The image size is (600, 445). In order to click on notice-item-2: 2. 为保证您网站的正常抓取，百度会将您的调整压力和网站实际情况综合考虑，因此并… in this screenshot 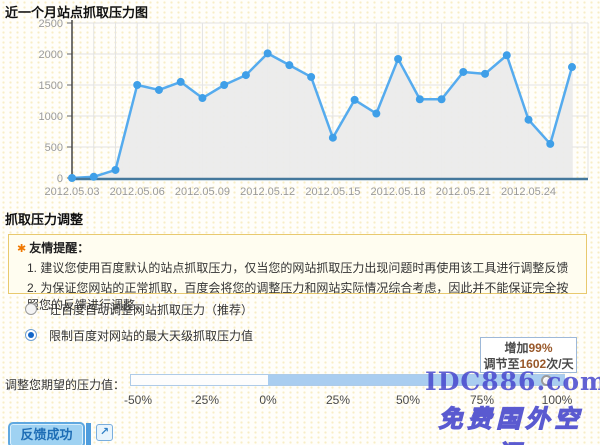, I will do `click(298, 296)`.